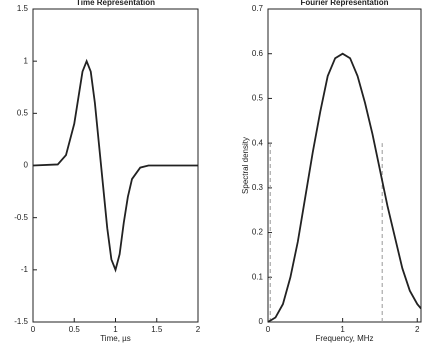  I want to click on y-tick-label: 0.3, so click(258, 187).